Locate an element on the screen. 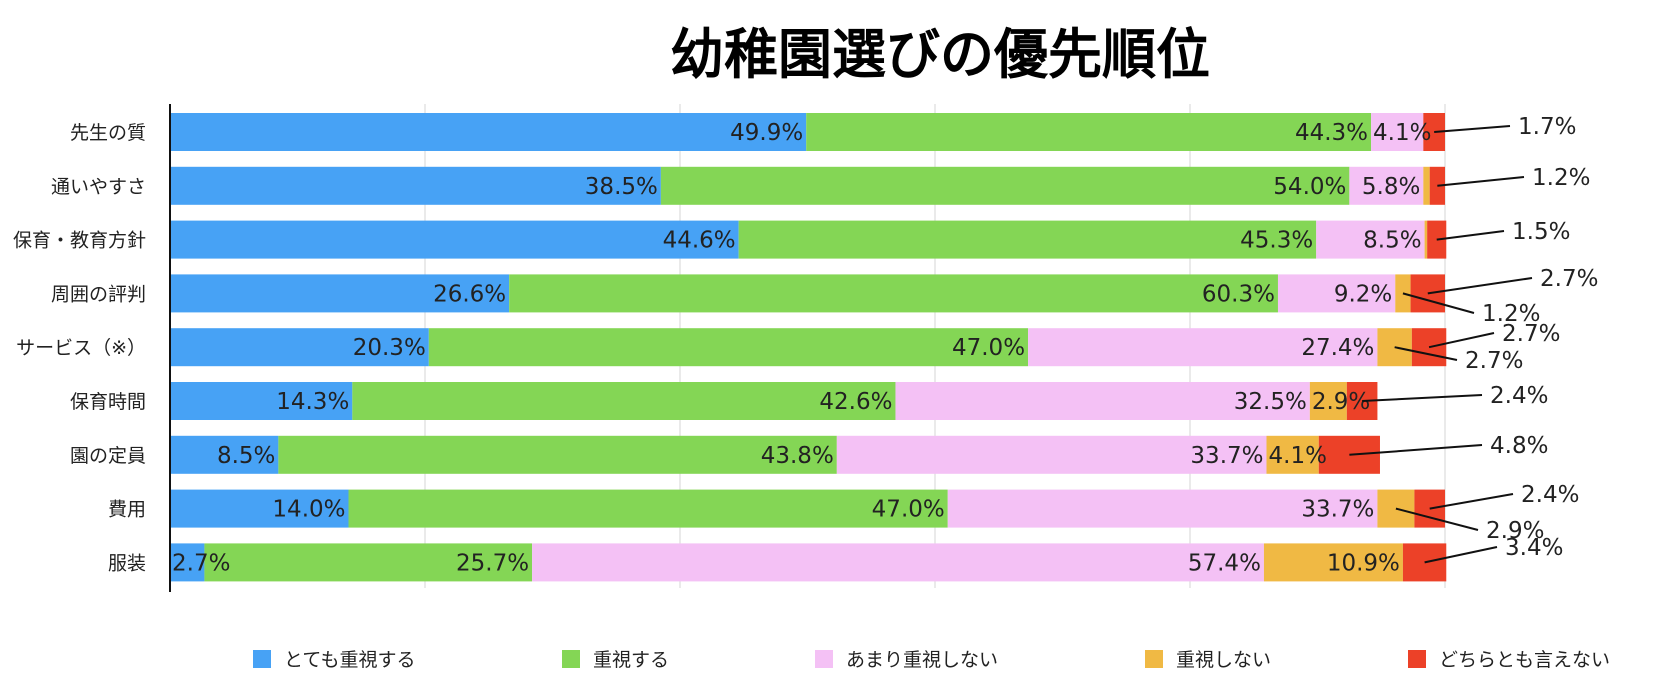  data-label: 1.7% is located at coordinates (1547, 127).